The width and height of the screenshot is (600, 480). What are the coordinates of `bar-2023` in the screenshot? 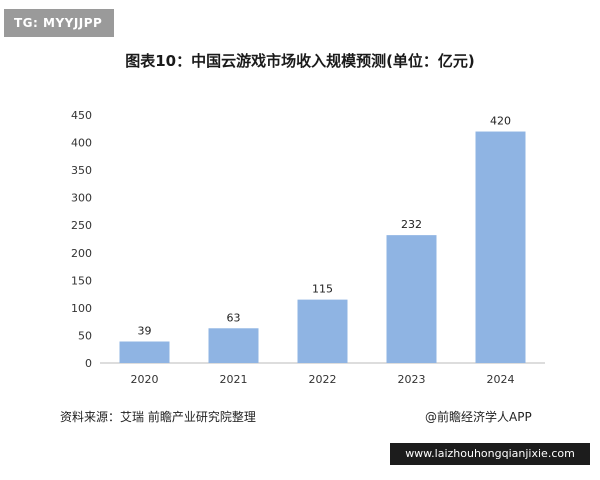 It's located at (411, 299).